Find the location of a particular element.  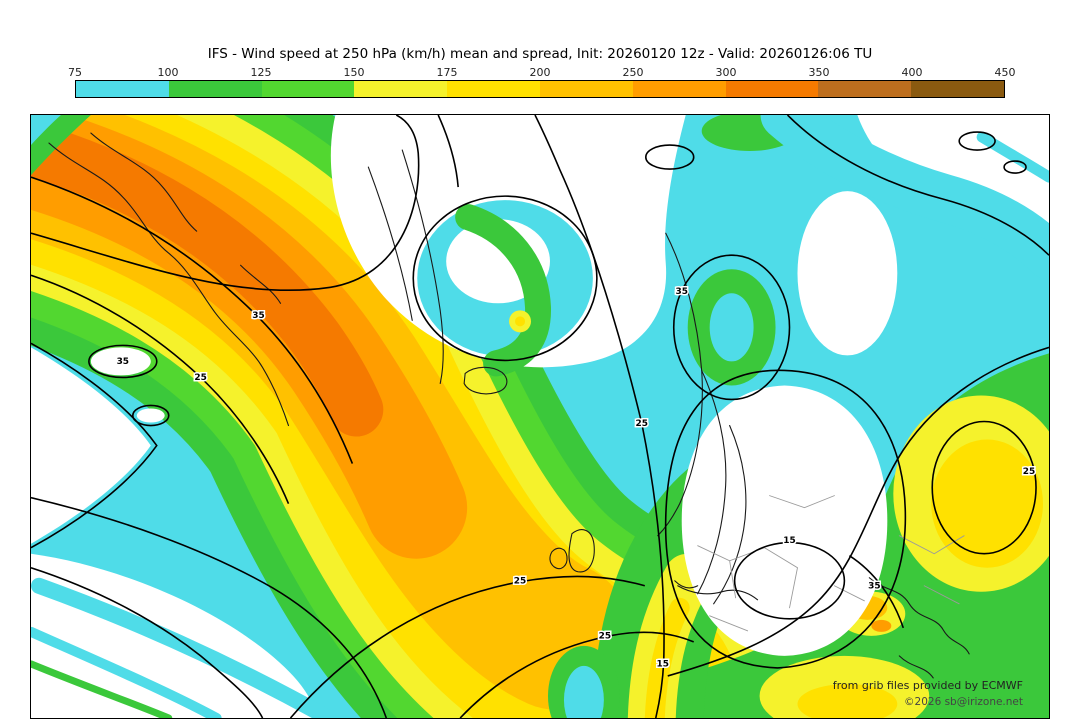

corner-green-wedge is located at coordinates (61, 145).